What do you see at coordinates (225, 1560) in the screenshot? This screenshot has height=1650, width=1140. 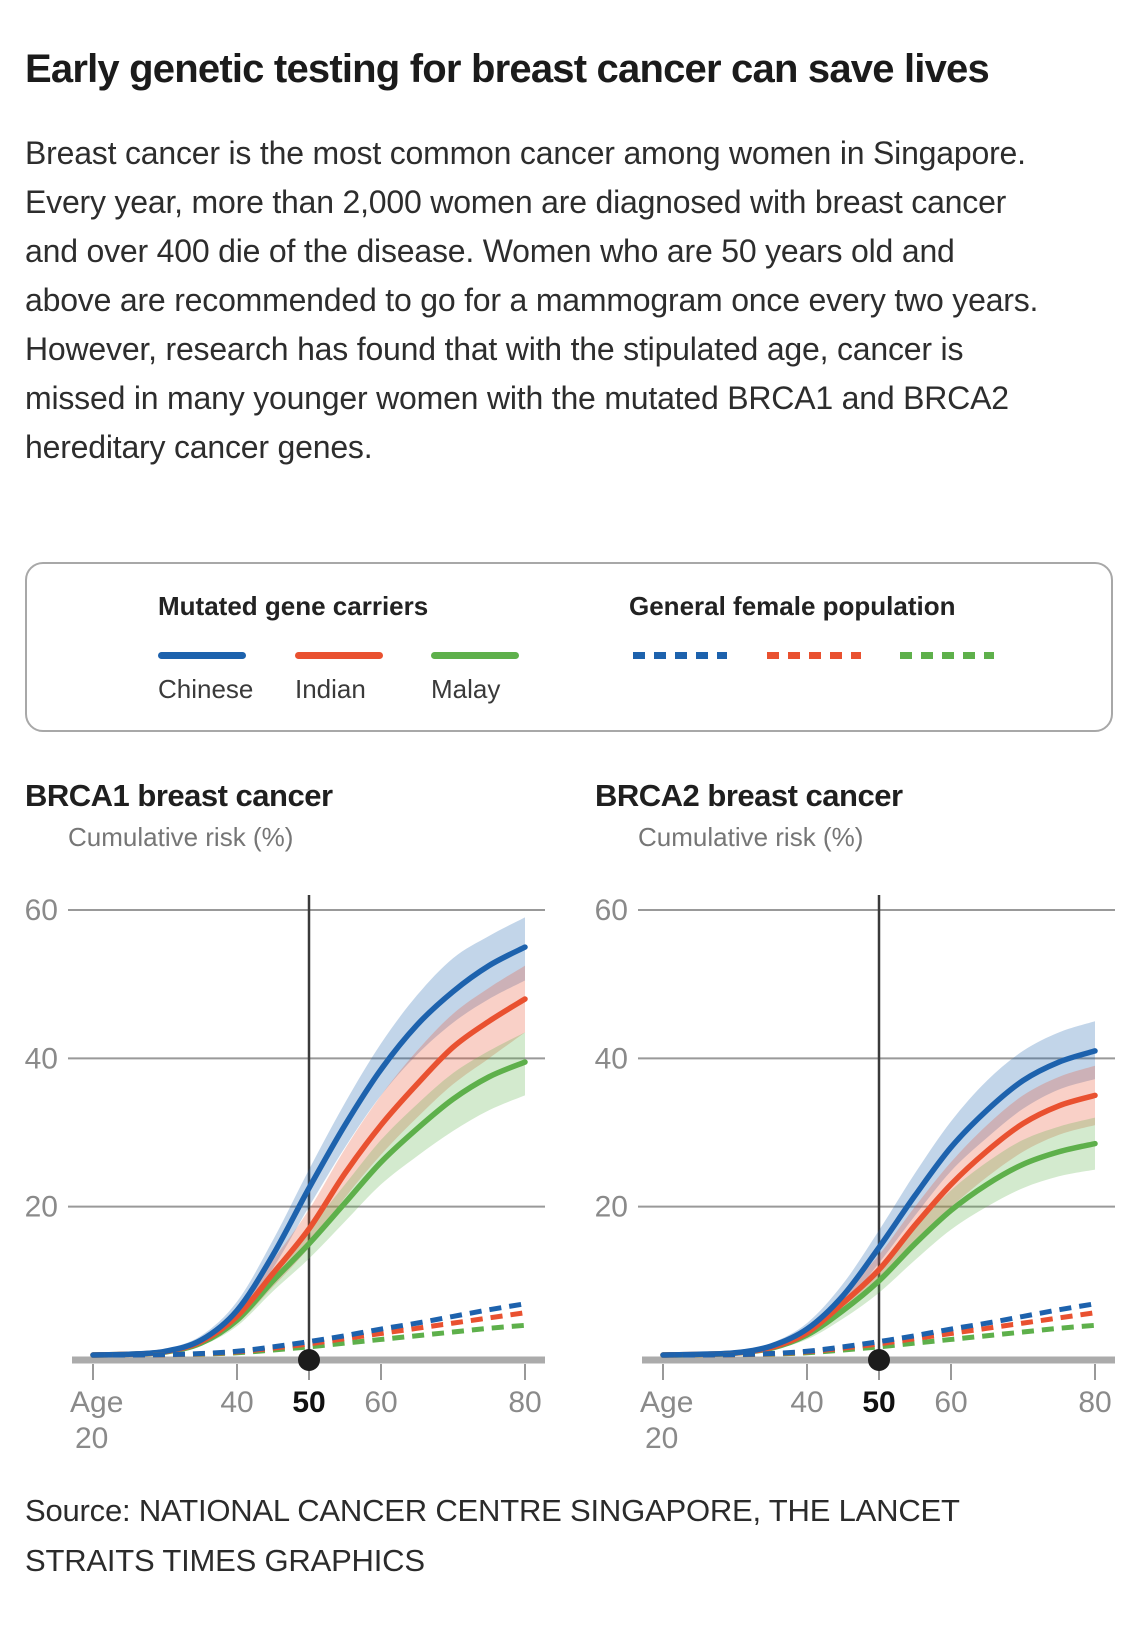 I see `source-line-2: STRAITS TIMES GRAPHICS` at bounding box center [225, 1560].